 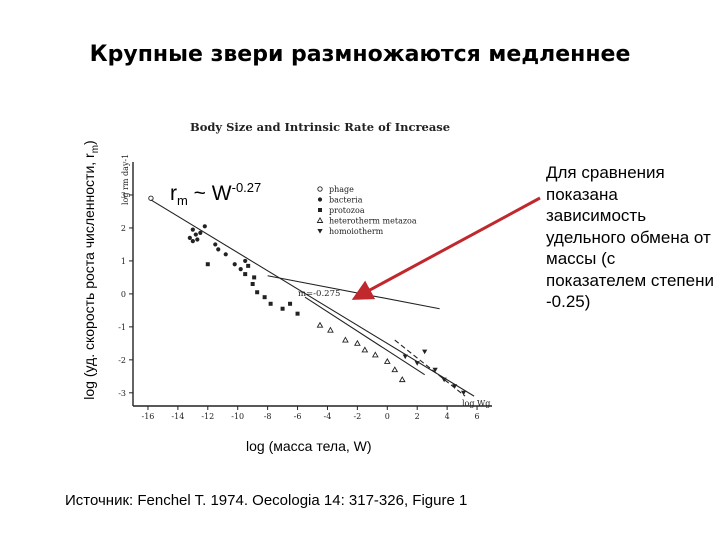 What do you see at coordinates (298, 416) in the screenshot?
I see `x-tick-label-5: -6` at bounding box center [298, 416].